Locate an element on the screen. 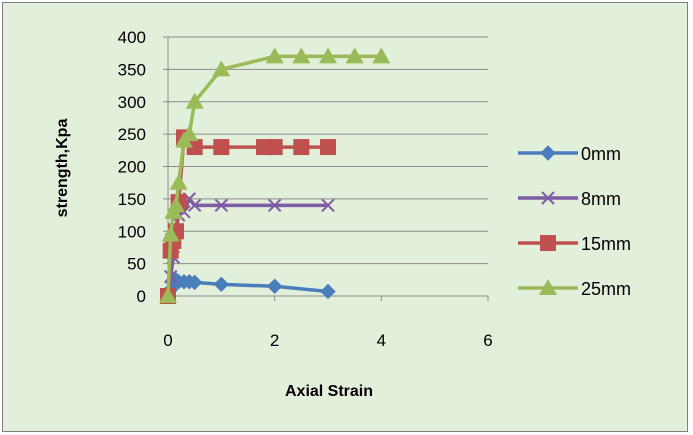  y-tick-label: 100 is located at coordinates (132, 231).